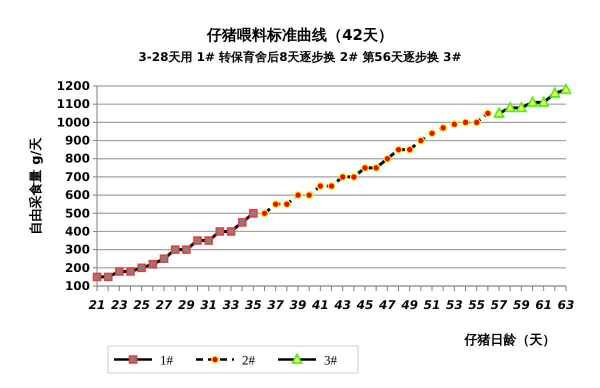 The width and height of the screenshot is (600, 388). Describe the element at coordinates (77, 249) in the screenshot. I see `y-tick-label: 300` at that location.